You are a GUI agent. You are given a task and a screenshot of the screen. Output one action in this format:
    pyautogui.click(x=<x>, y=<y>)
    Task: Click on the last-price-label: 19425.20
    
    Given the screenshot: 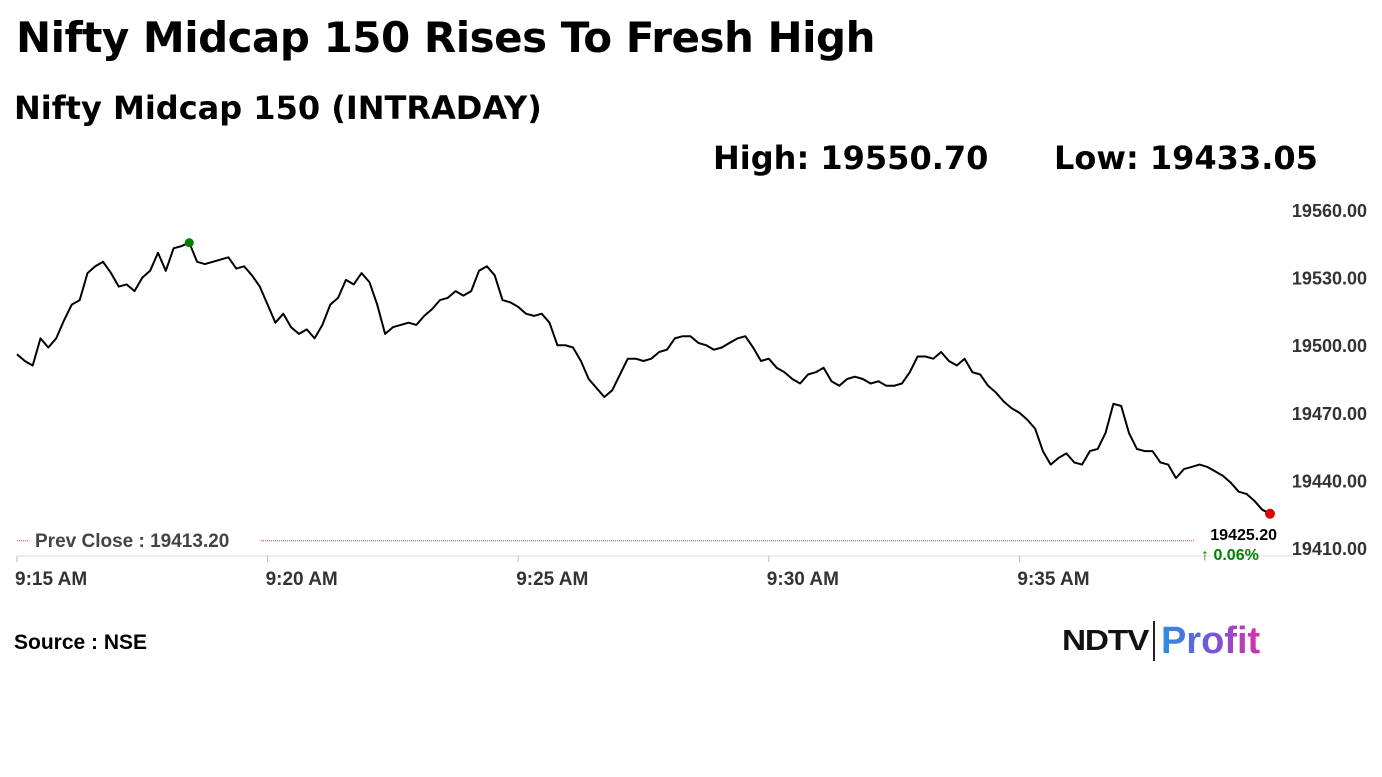 What is the action you would take?
    pyautogui.click(x=1243, y=535)
    